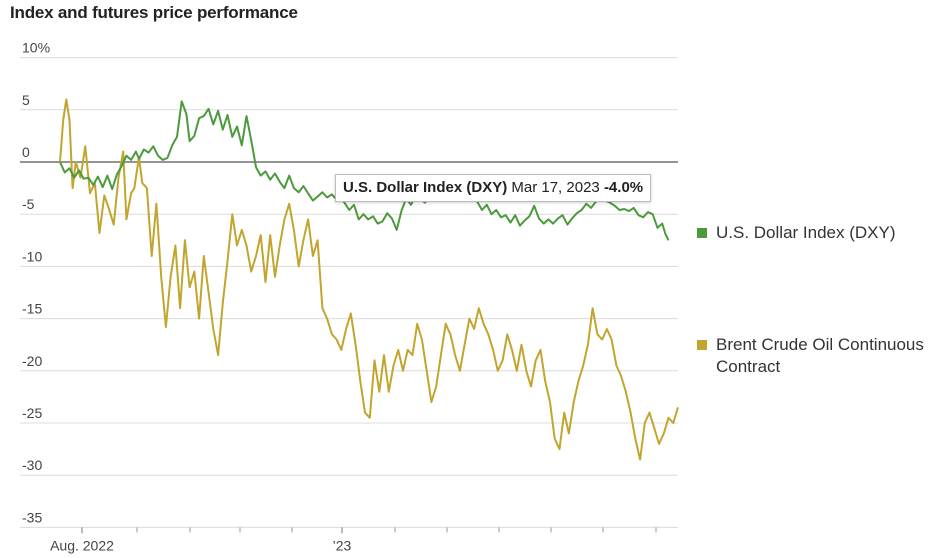 Image resolution: width=940 pixels, height=558 pixels. Describe the element at coordinates (36, 48) in the screenshot. I see `y-tick-label: 10%` at that location.